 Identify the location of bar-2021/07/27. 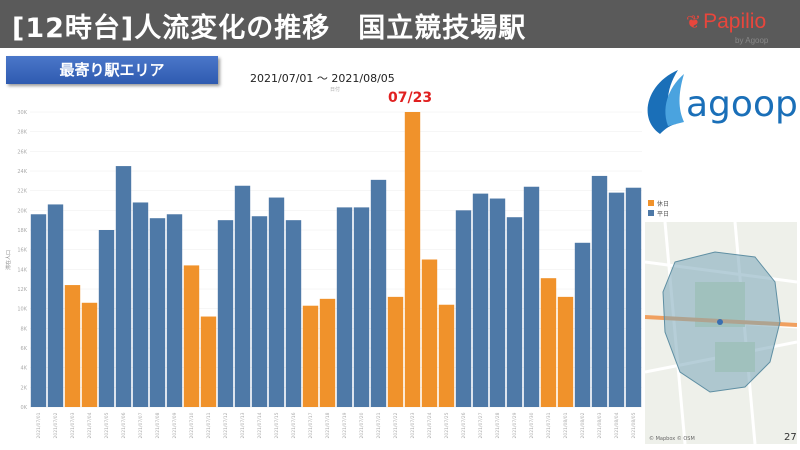
(480, 300).